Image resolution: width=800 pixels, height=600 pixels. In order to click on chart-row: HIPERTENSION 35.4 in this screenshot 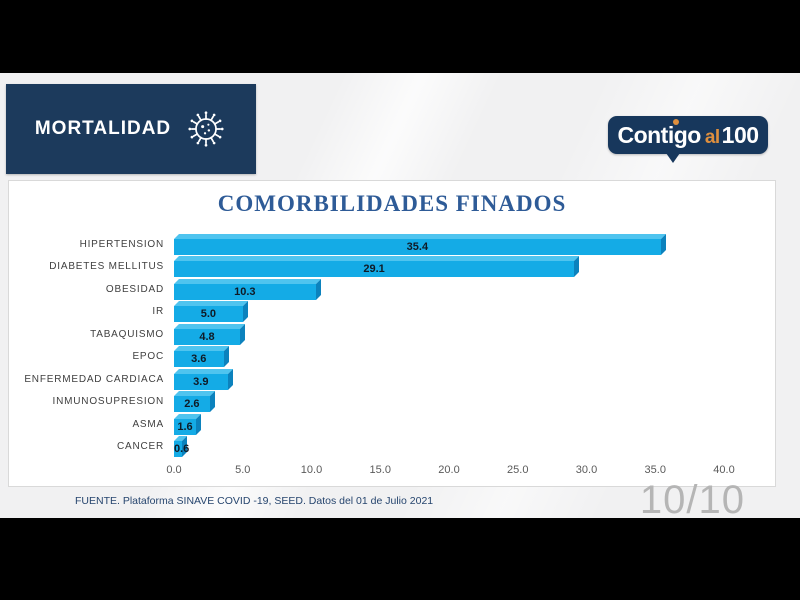, I will do `click(392, 244)`.